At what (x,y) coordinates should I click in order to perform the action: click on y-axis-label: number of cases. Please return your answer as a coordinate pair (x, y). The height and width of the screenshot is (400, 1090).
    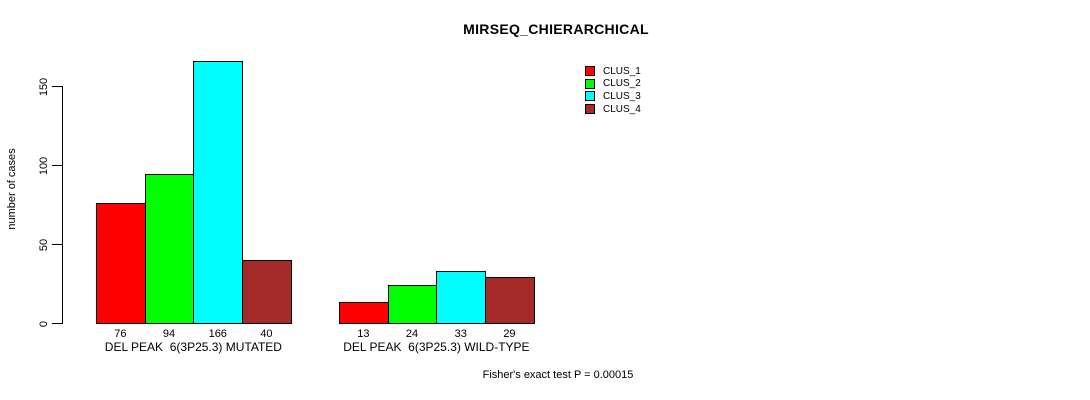
    Looking at the image, I should click on (12, 189).